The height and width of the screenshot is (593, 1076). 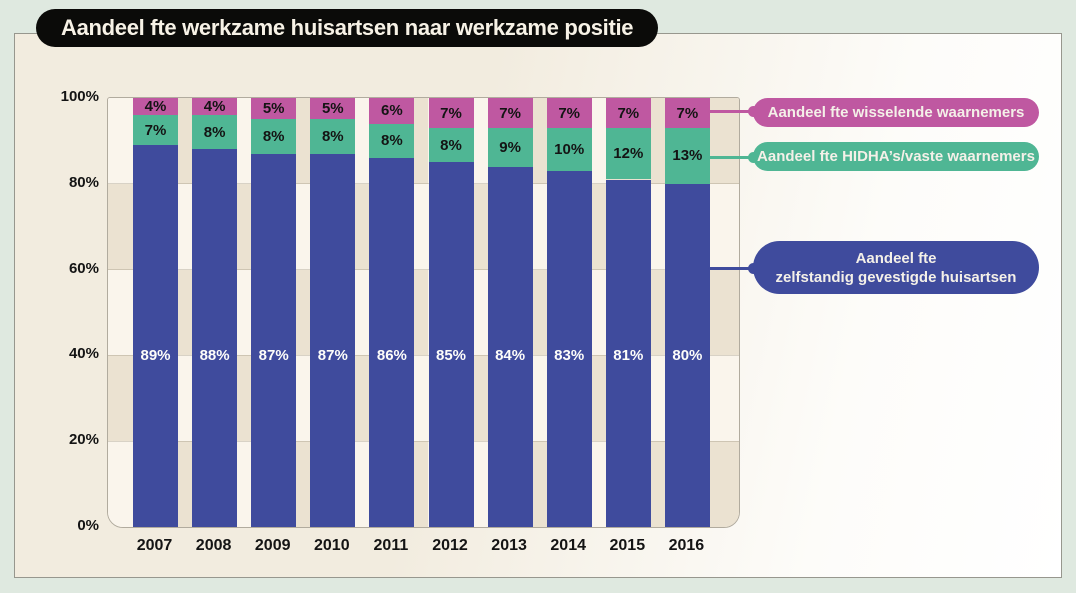 What do you see at coordinates (391, 355) in the screenshot?
I see `bar-segment-label: 86%` at bounding box center [391, 355].